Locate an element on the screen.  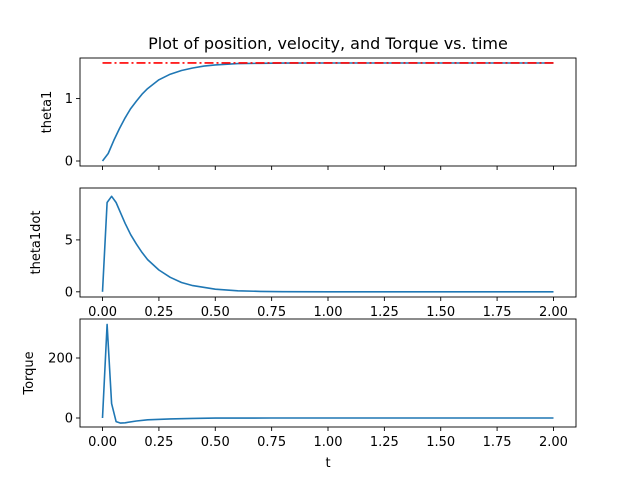
x-axis-label: t is located at coordinates (327, 463).